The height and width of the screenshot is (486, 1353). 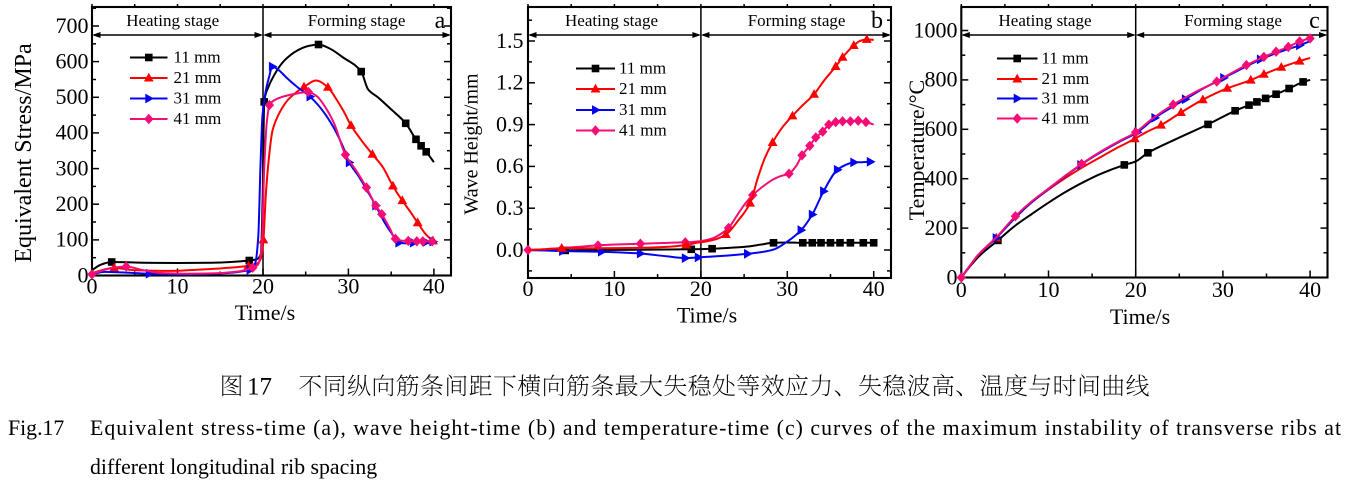 I want to click on svg-text: 100, so click(x=72, y=239).